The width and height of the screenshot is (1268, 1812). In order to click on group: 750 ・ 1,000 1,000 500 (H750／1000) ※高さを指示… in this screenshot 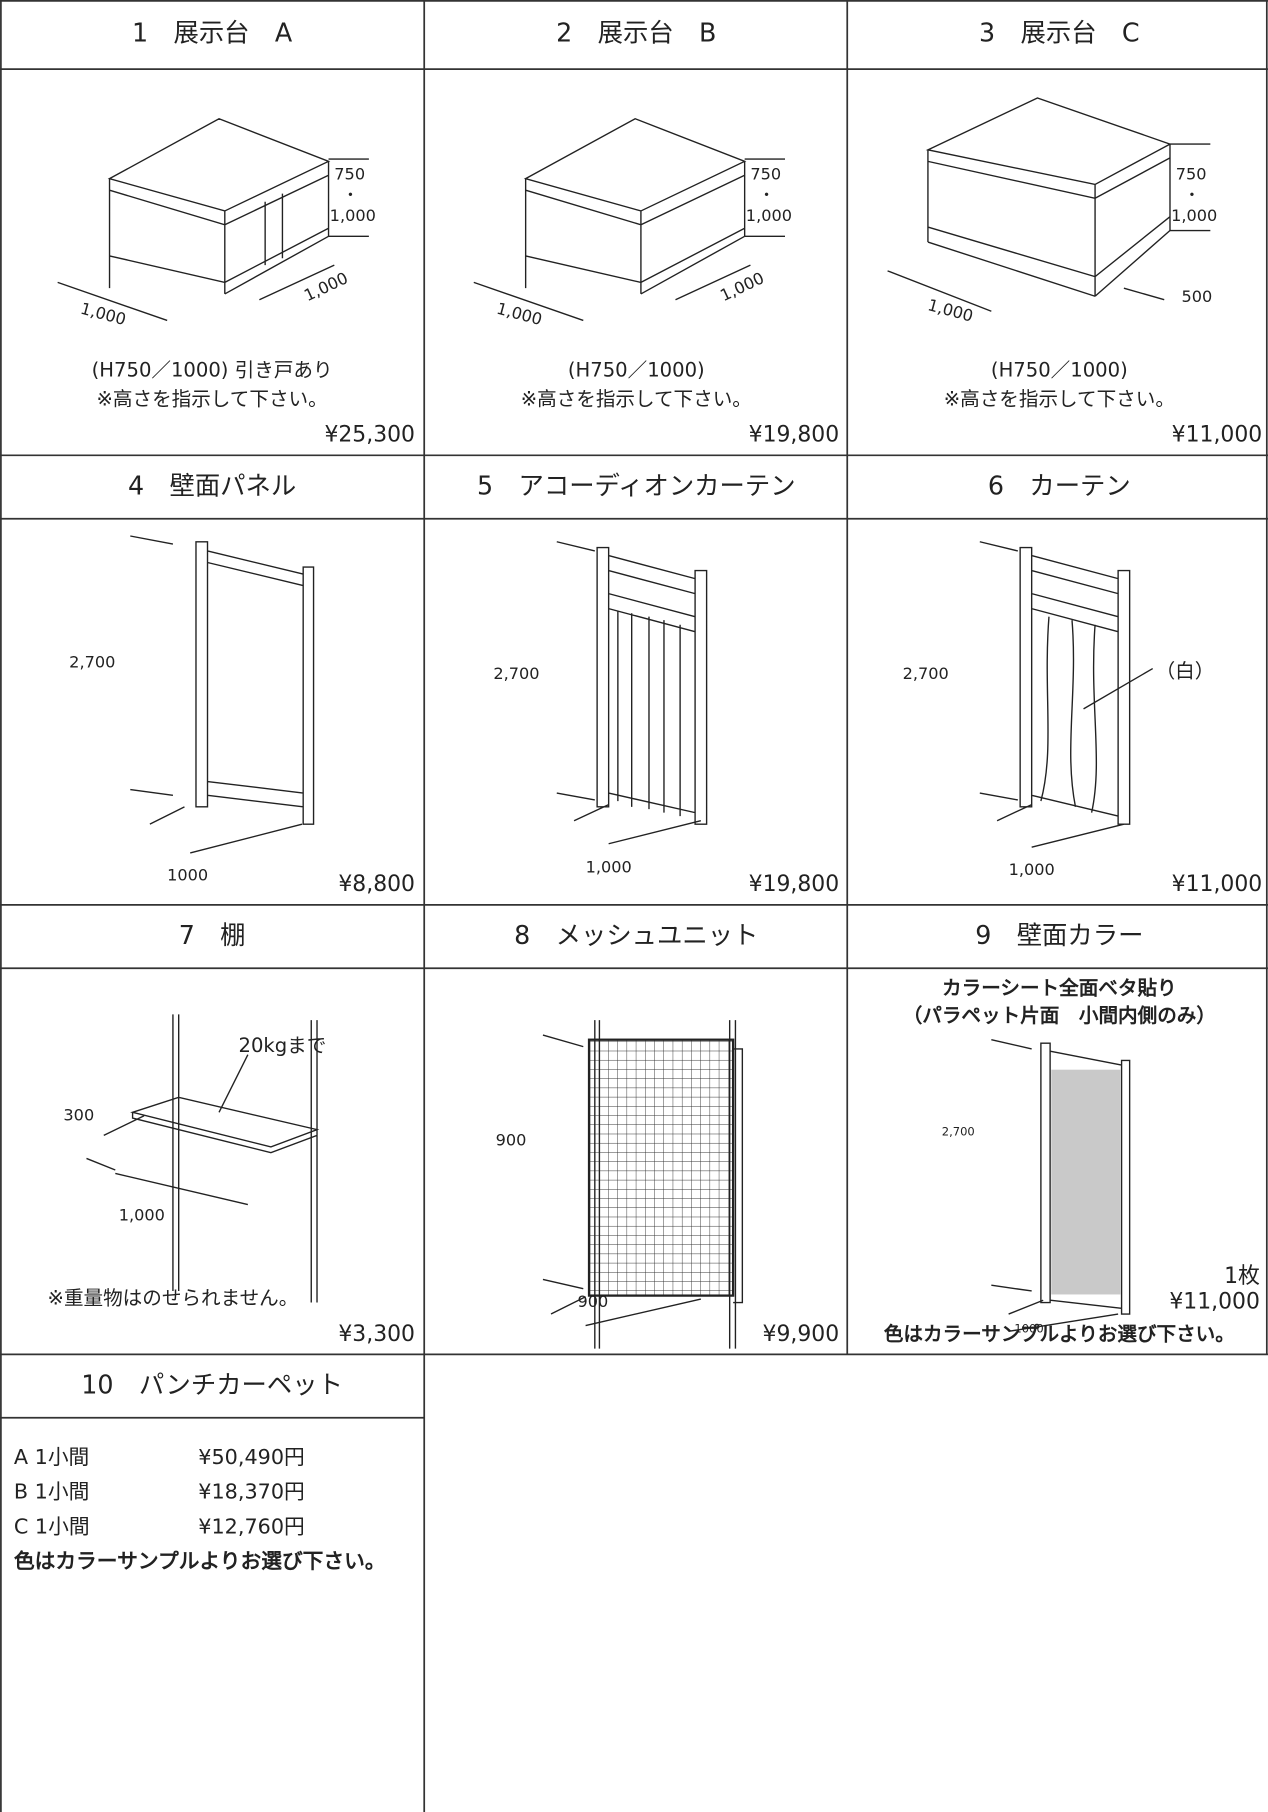, I will do `click(1075, 272)`.